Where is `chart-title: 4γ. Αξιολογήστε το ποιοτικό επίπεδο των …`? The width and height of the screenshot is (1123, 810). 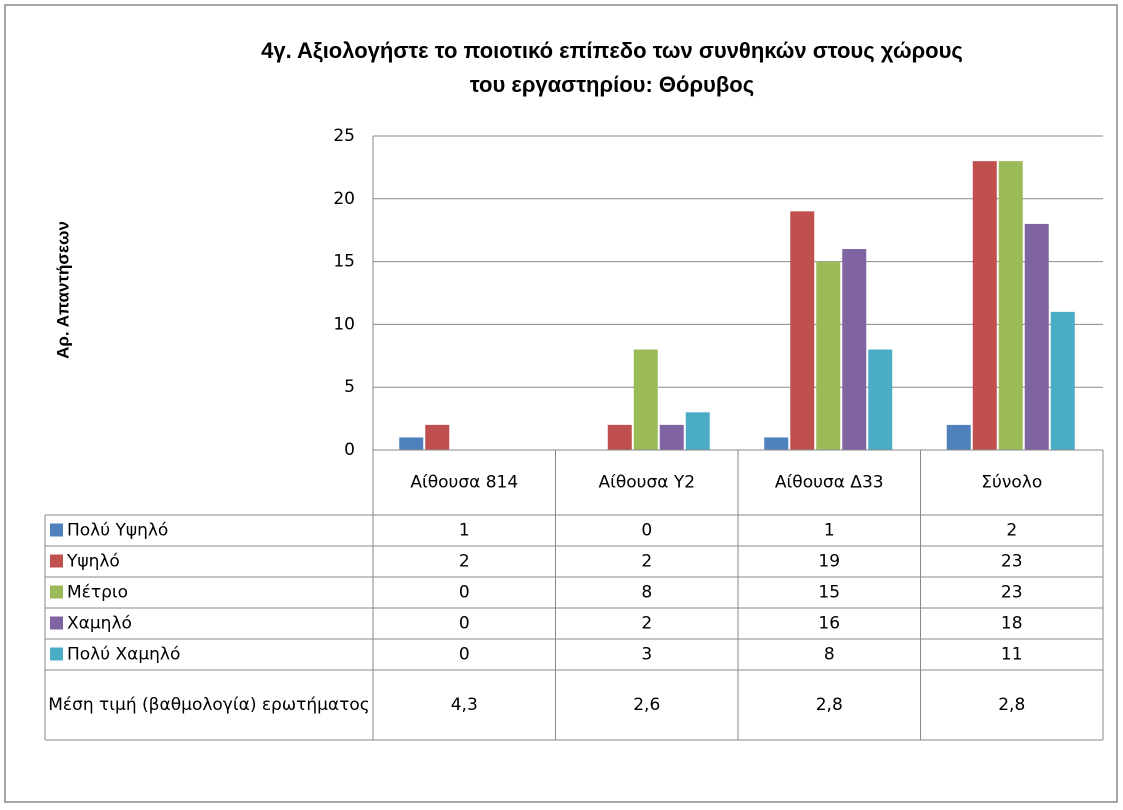 chart-title: 4γ. Αξιολογήστε το ποιοτικό επίπεδο των … is located at coordinates (612, 50).